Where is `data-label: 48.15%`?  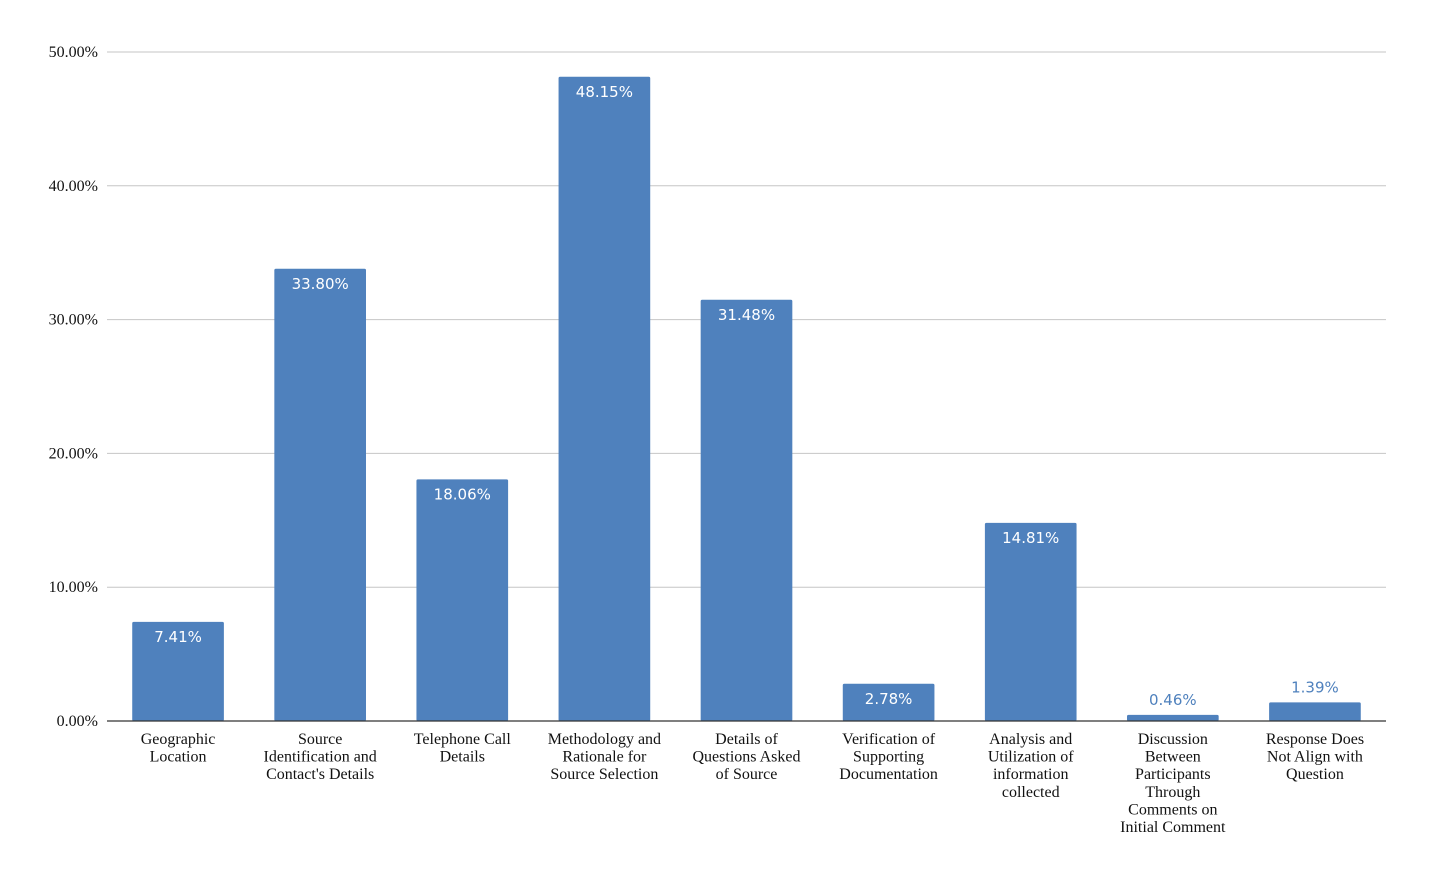 data-label: 48.15% is located at coordinates (604, 92).